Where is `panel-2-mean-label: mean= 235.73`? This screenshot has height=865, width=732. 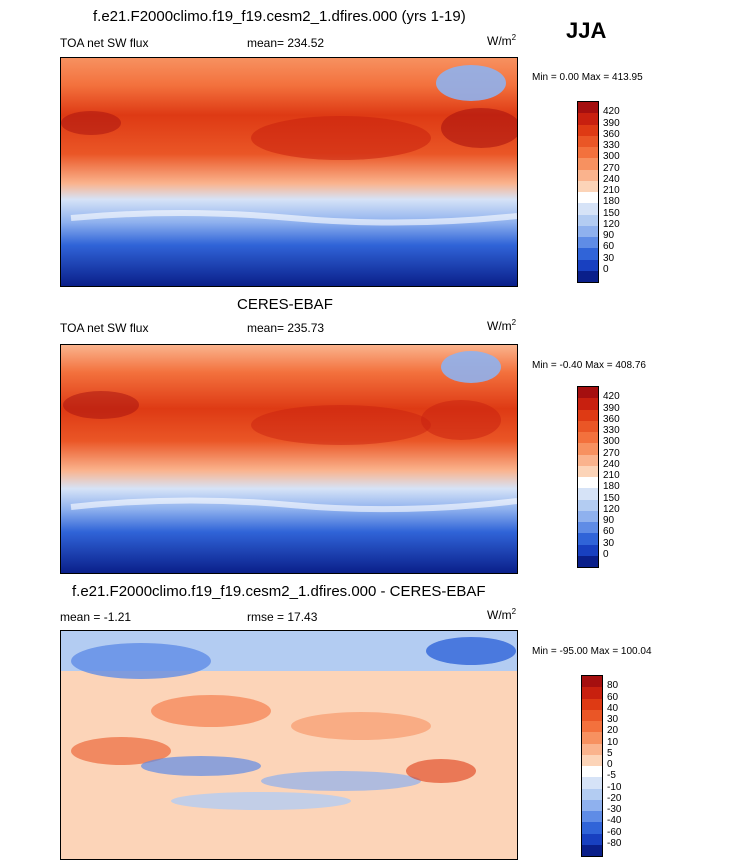 panel-2-mean-label: mean= 235.73 is located at coordinates (286, 328).